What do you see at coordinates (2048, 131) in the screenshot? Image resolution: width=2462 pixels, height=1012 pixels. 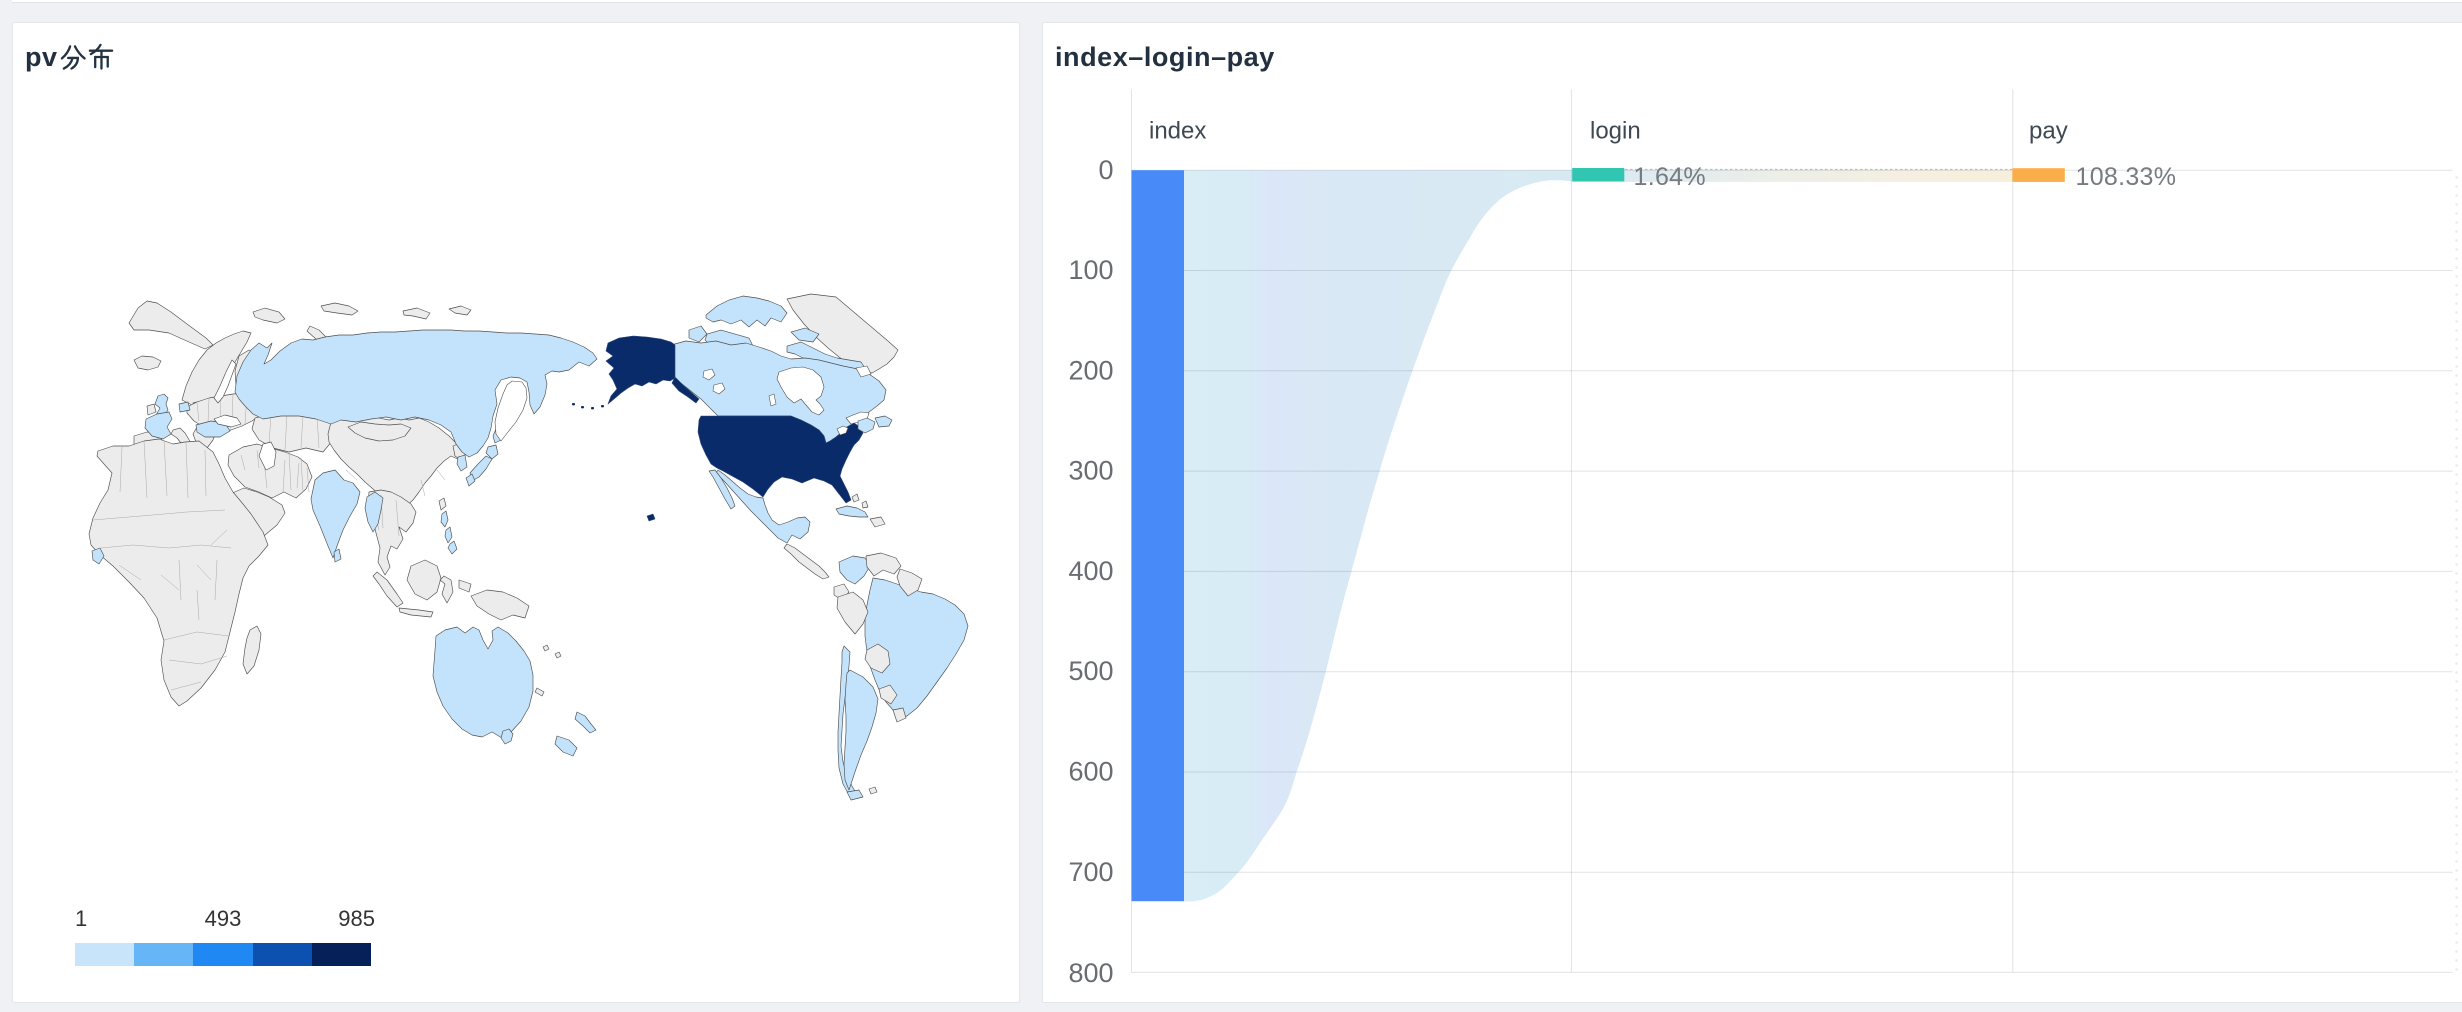 I see `svg-text: pay` at bounding box center [2048, 131].